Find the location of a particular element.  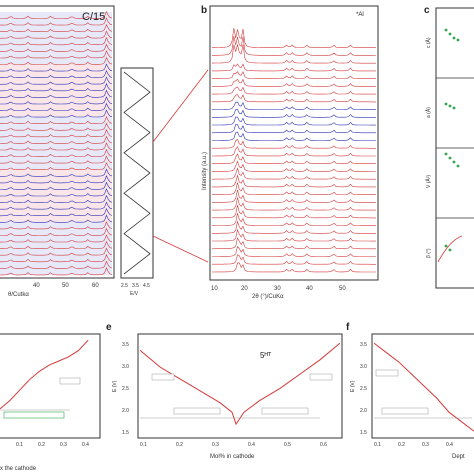

panel-d-curve is located at coordinates (44, 374).